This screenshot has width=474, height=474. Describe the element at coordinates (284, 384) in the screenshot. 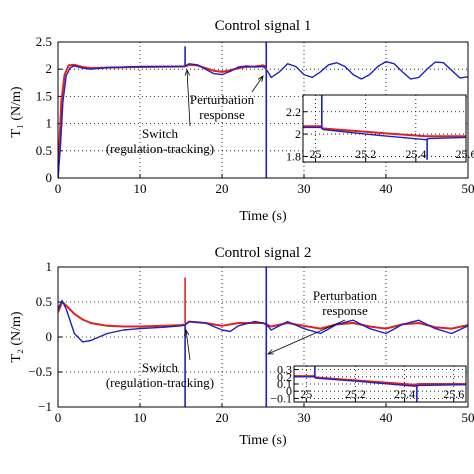

I see `y-tick-label: 0.1` at that location.